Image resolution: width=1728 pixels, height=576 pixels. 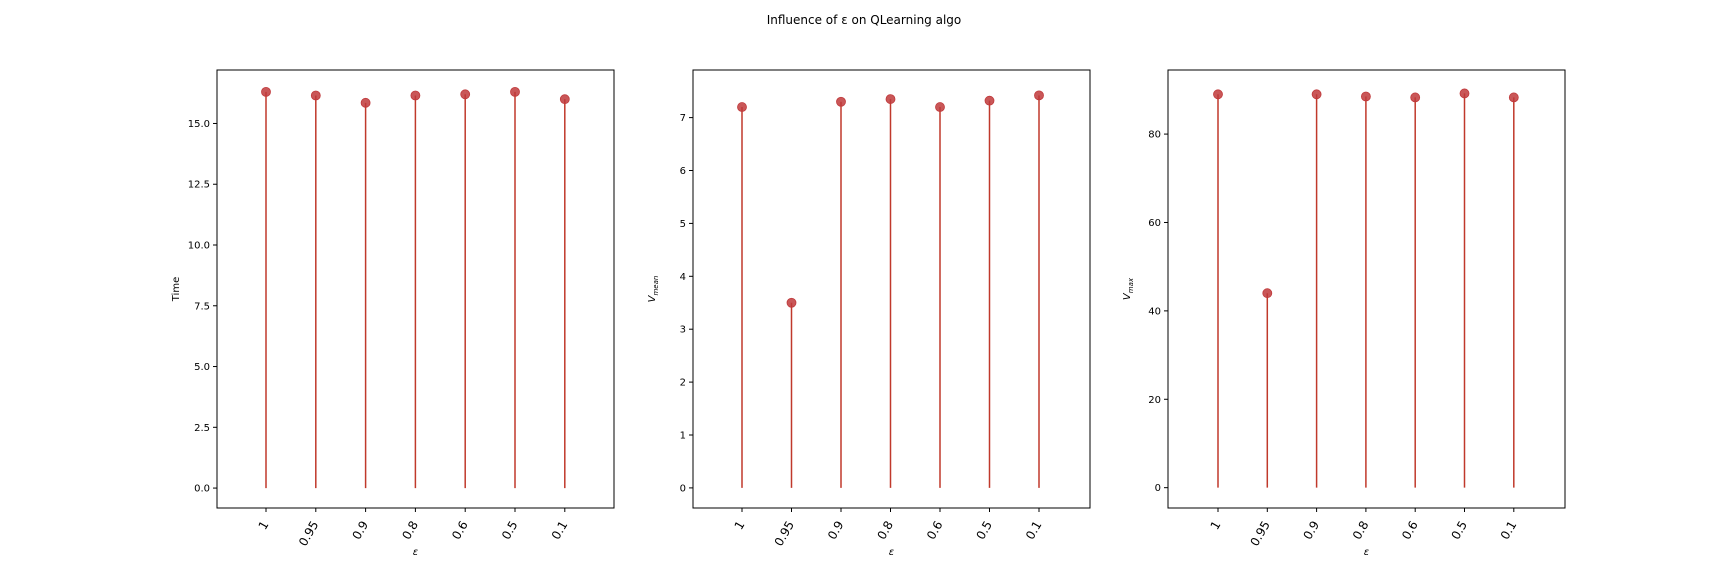 What do you see at coordinates (199, 185) in the screenshot?
I see `y-tick-label: 12.5` at bounding box center [199, 185].